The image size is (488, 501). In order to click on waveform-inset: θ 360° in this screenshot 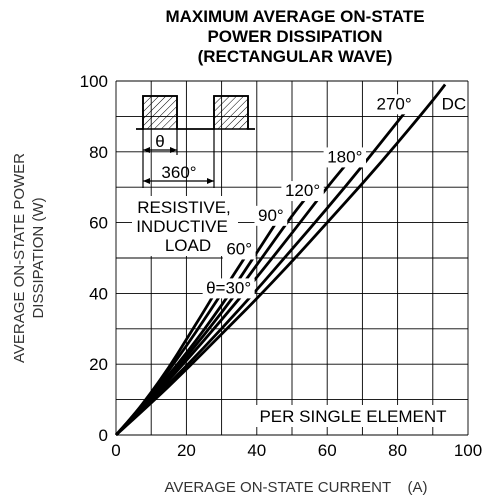, I will do `click(195, 141)`.